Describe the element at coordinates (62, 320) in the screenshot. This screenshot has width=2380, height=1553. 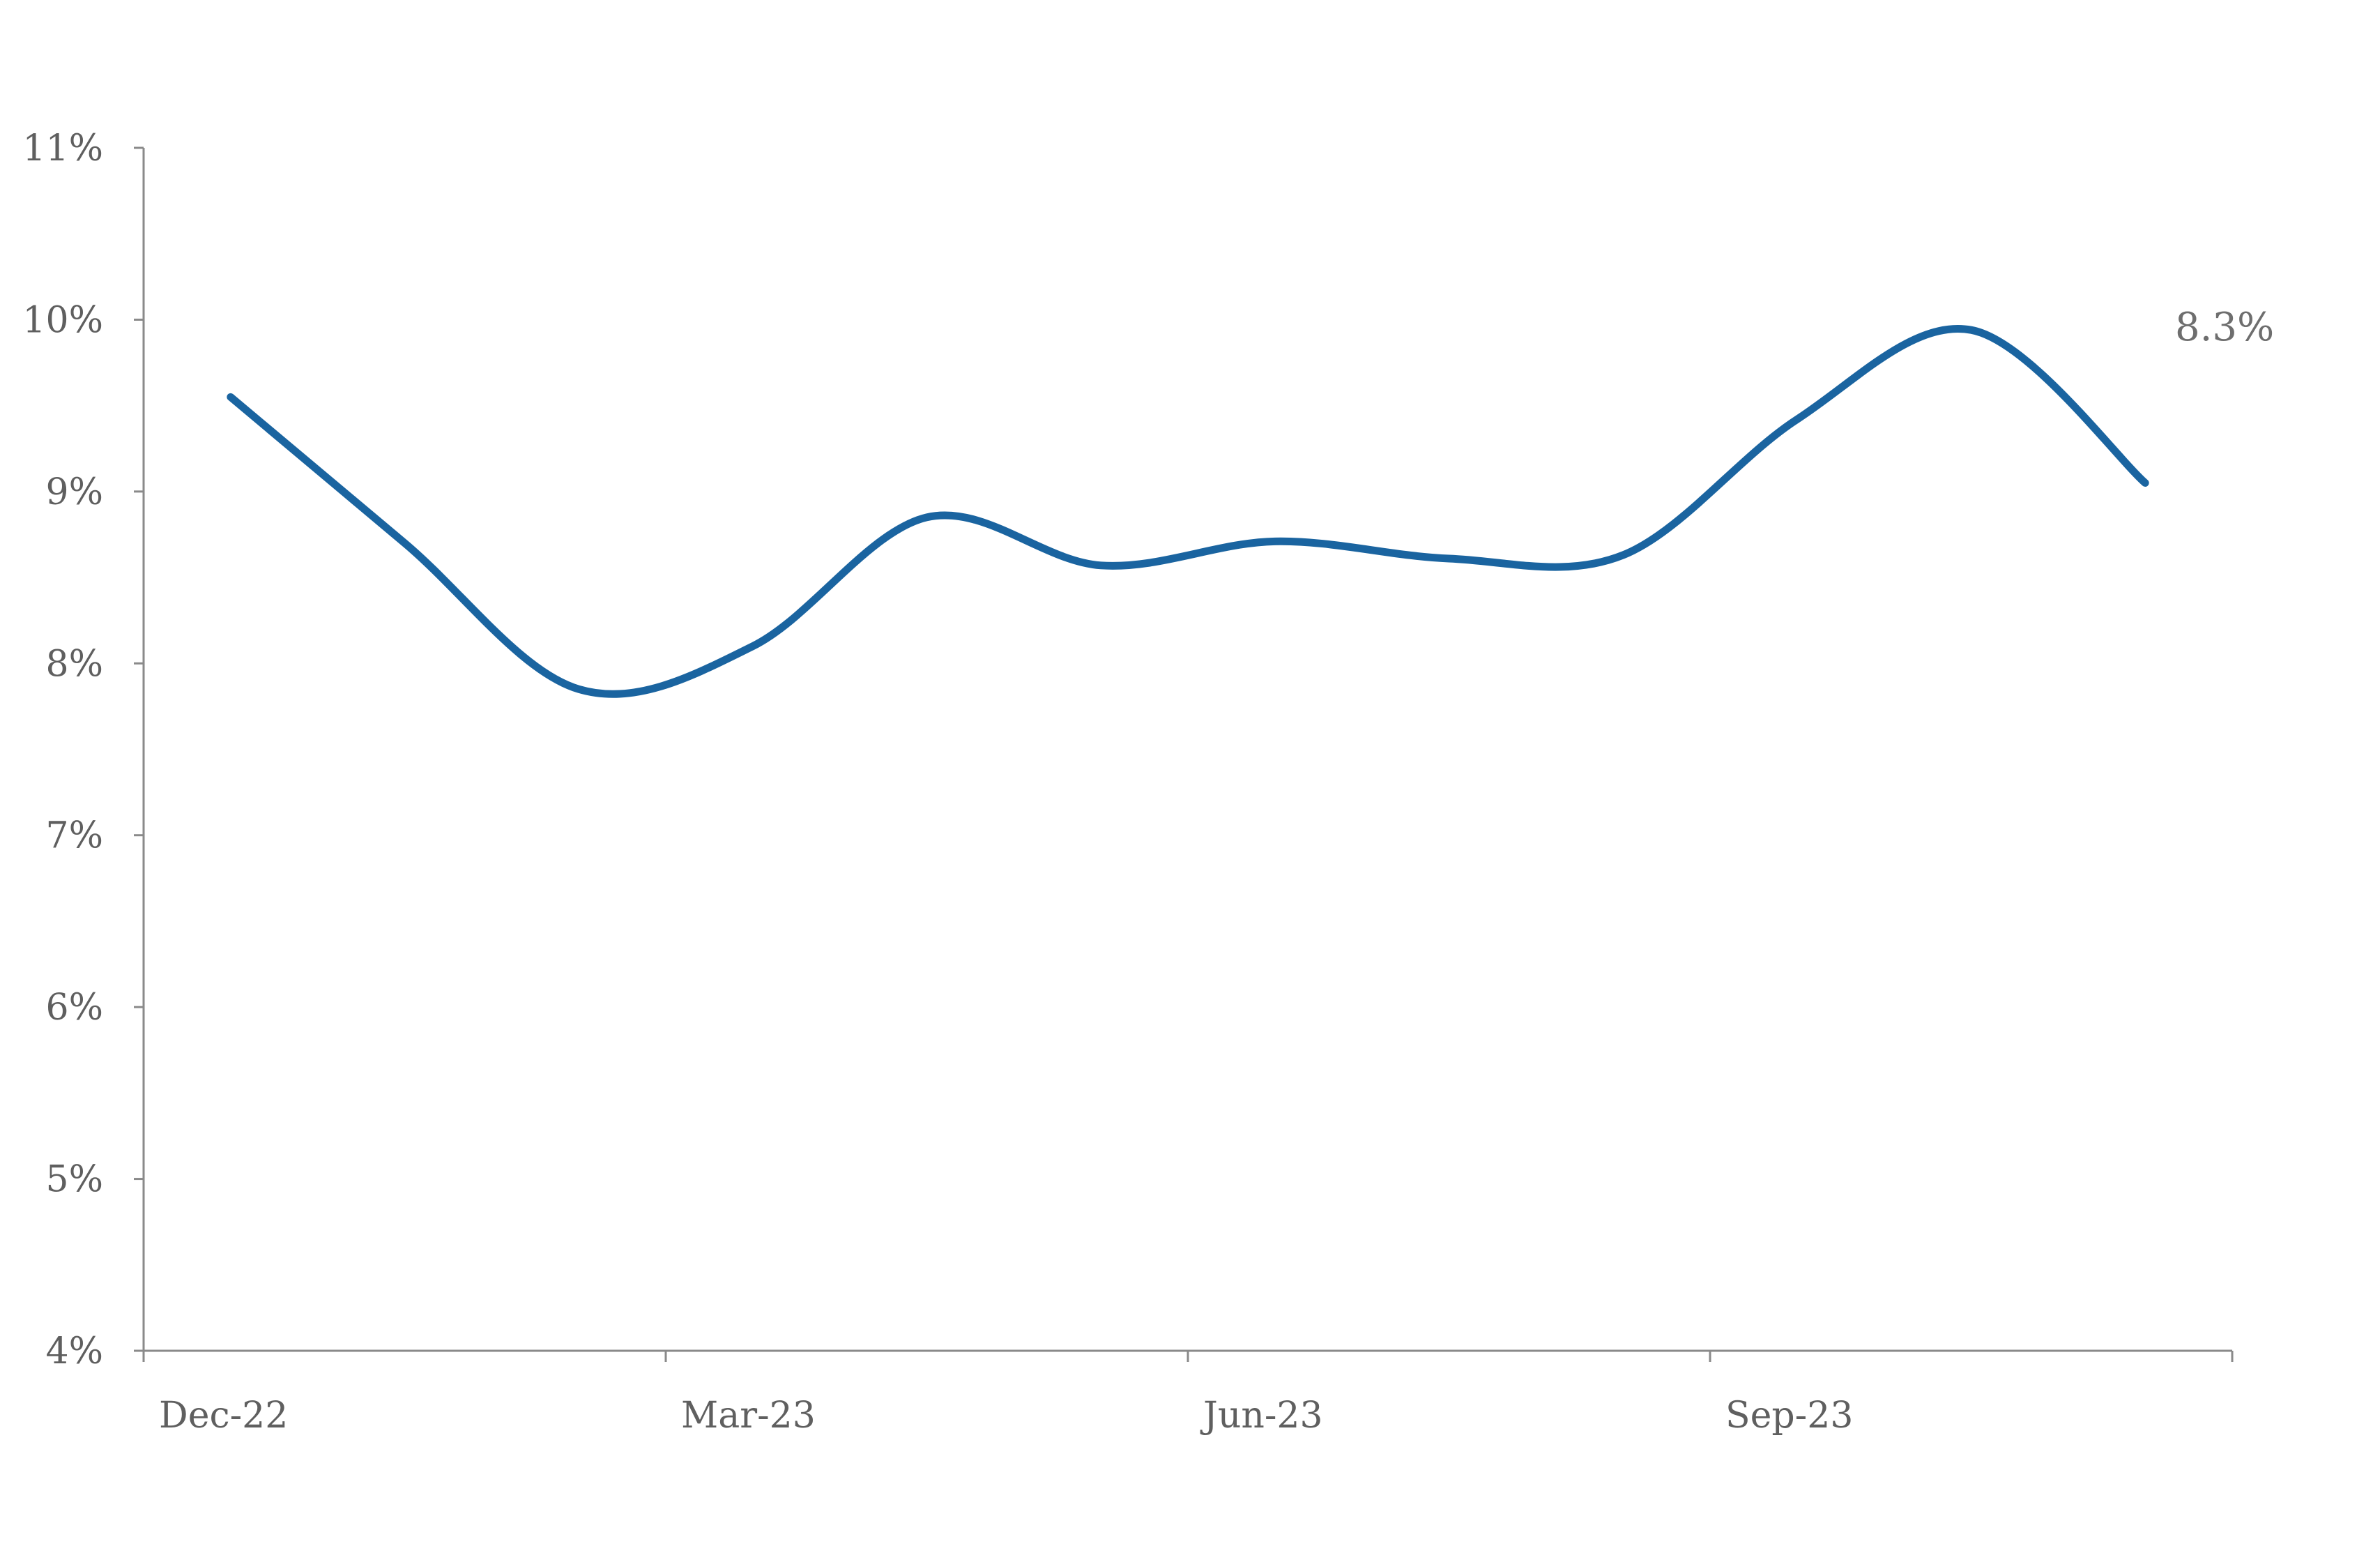
I see `y-tick-label: 10%` at that location.